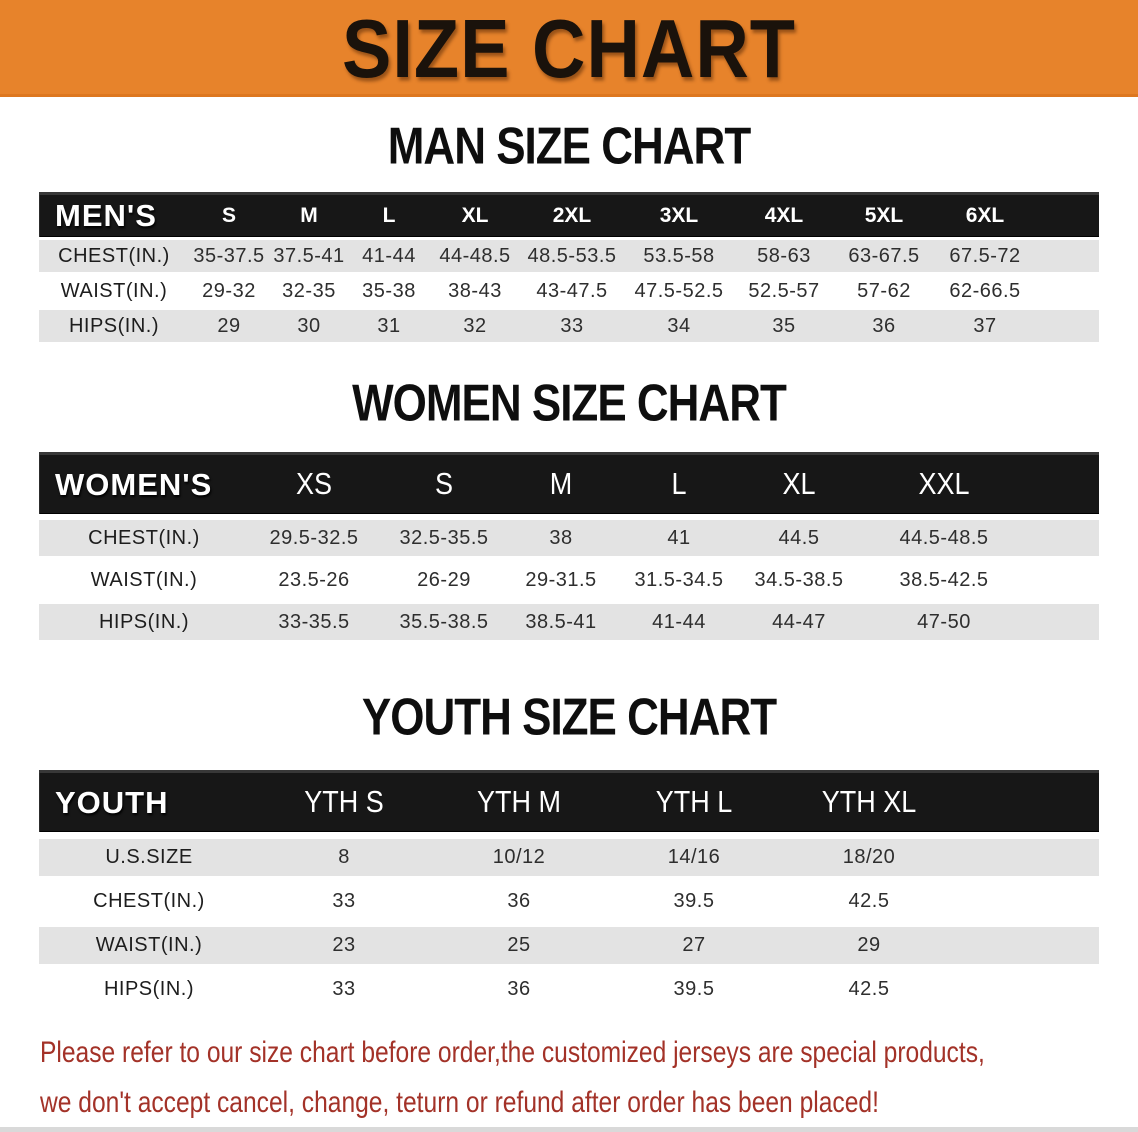  I want to click on value-cell: 34, so click(679, 325).